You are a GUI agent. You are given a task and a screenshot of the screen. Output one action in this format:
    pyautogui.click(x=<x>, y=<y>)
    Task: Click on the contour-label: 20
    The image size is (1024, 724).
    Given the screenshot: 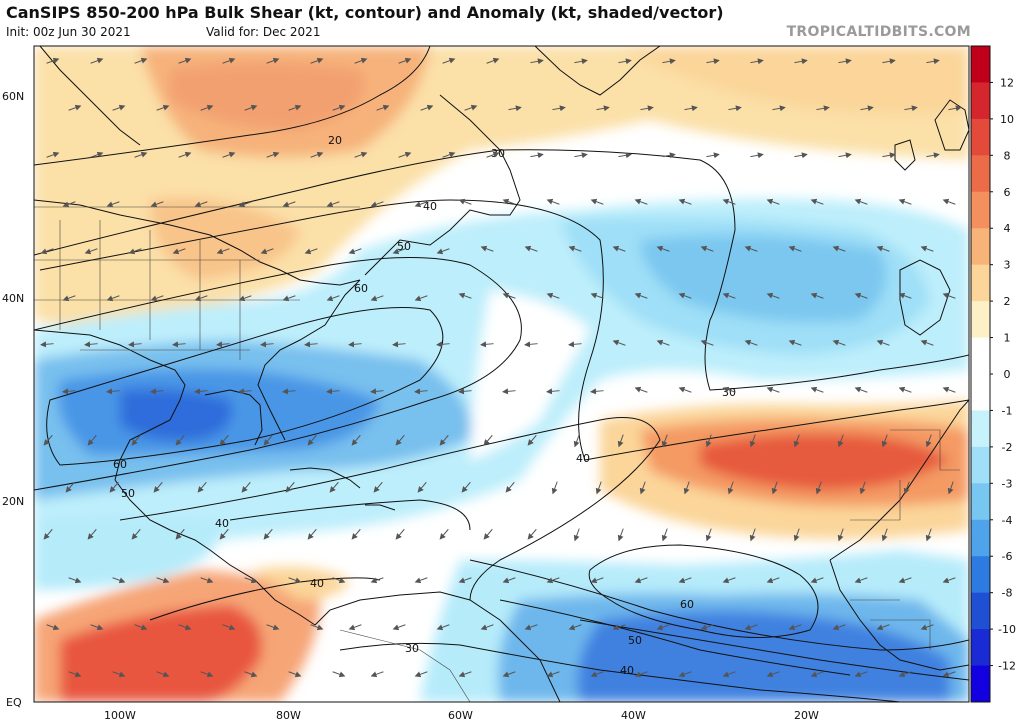 What is the action you would take?
    pyautogui.click(x=335, y=140)
    